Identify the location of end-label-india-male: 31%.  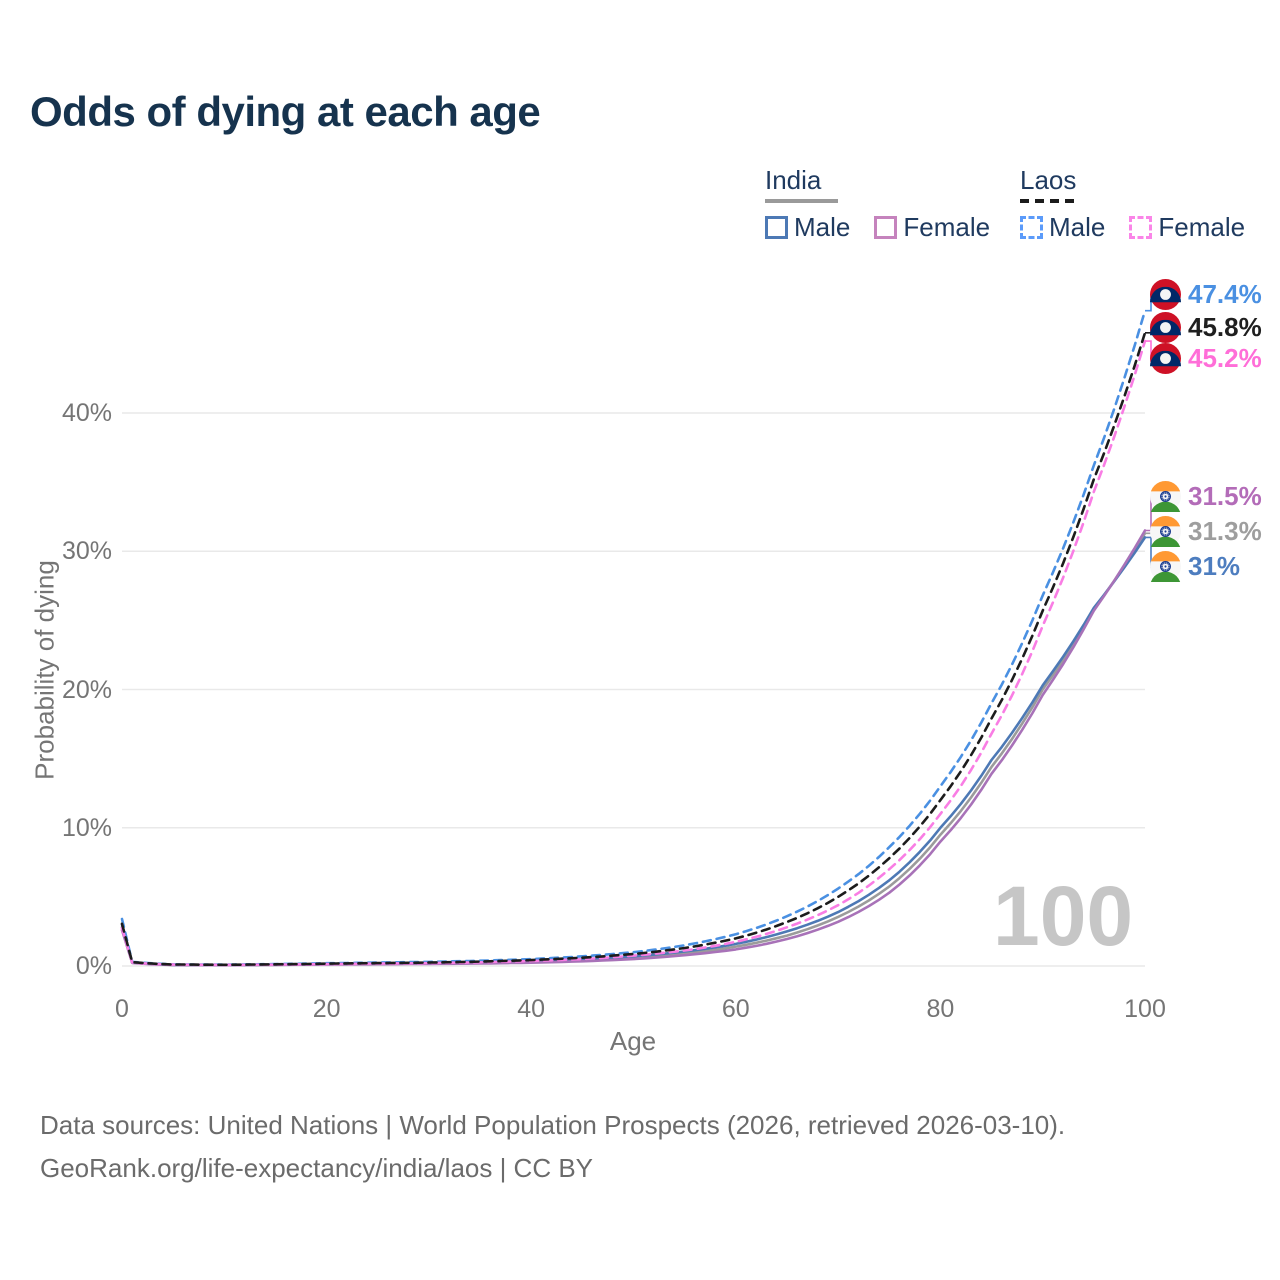
(1195, 566).